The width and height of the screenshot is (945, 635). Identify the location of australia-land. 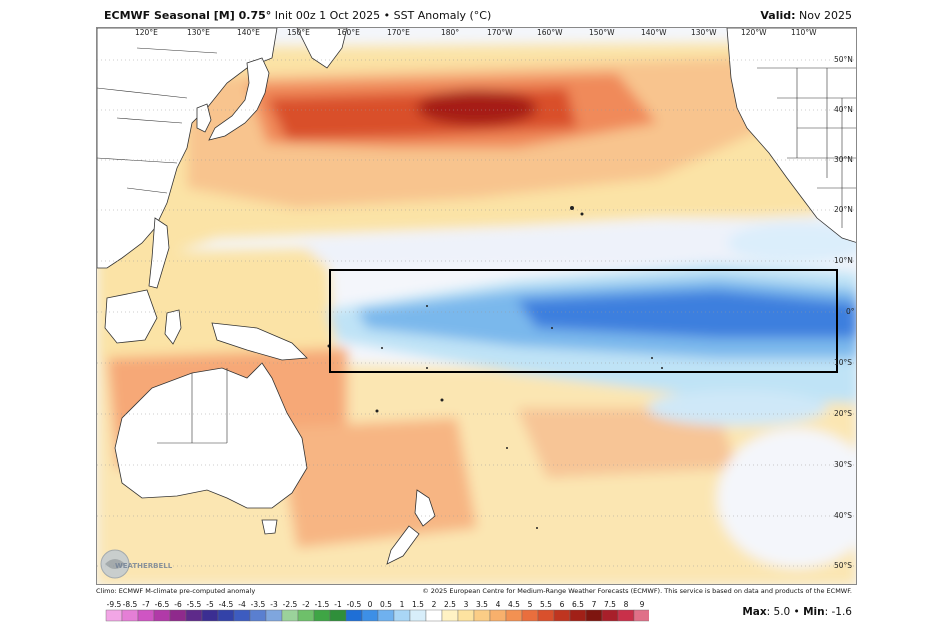
(211, 435).